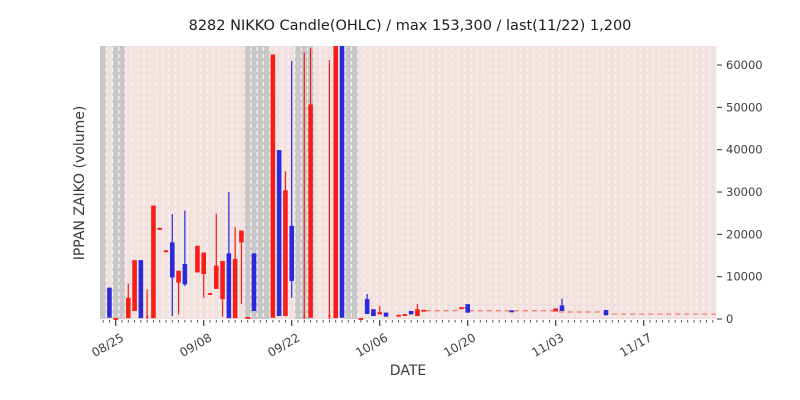 This screenshot has width=800, height=400. I want to click on x-tick-label: 09/08, so click(195, 344).